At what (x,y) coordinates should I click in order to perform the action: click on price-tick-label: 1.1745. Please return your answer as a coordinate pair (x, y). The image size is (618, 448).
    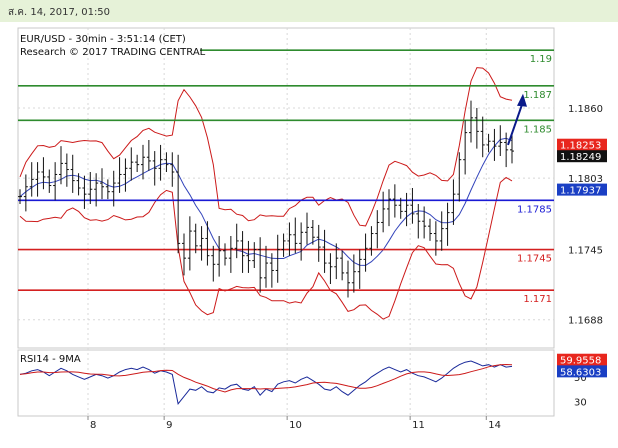
    Looking at the image, I should click on (585, 251).